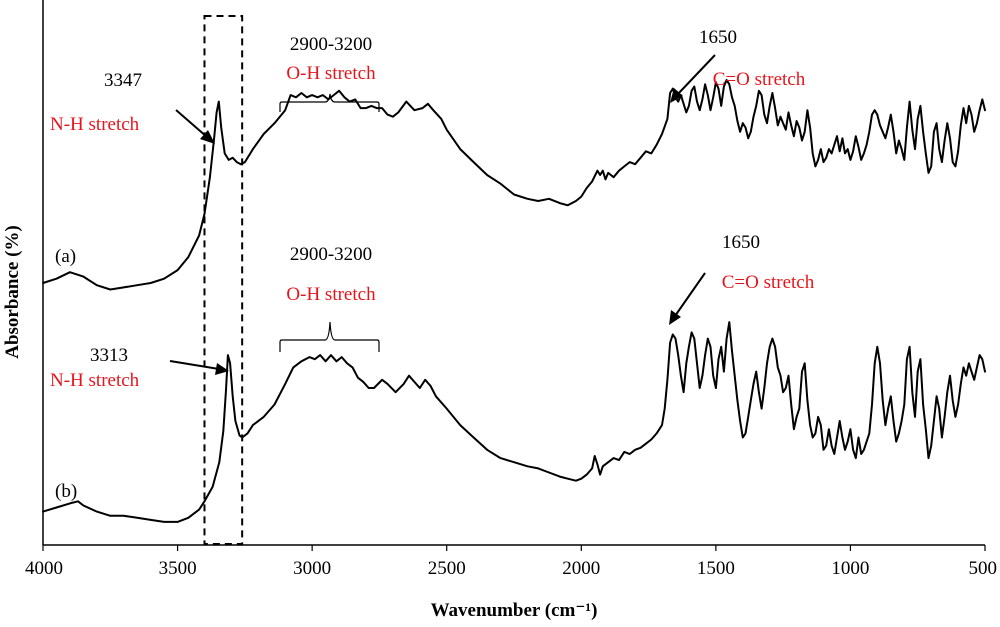 This screenshot has width=1000, height=627. I want to click on annotation-b-co-arrowhead, so click(675, 317).